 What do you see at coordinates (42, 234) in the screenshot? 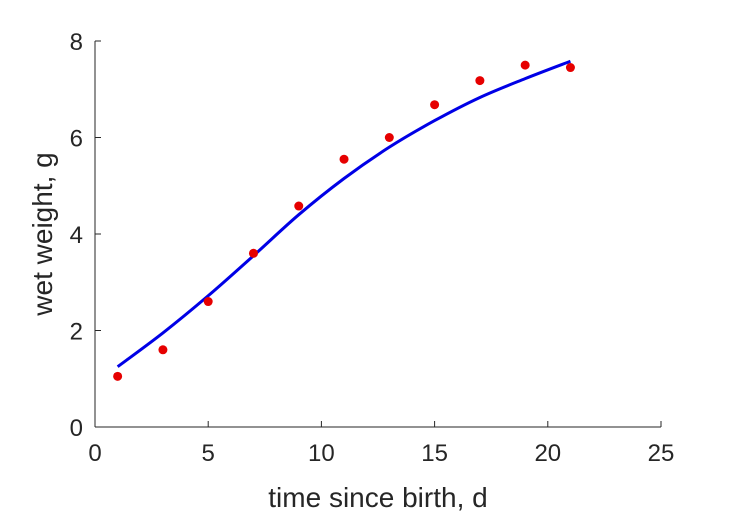
I see `y-axis-label: wet weight, g` at bounding box center [42, 234].